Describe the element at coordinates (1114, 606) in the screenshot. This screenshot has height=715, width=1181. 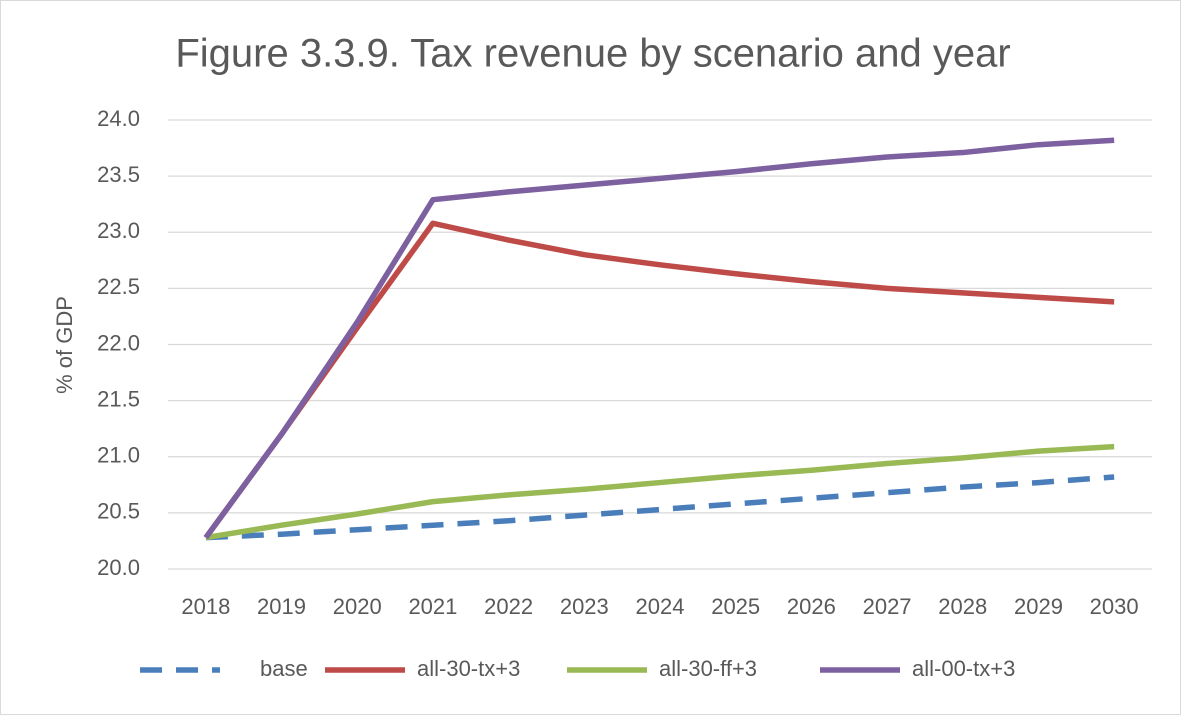
I see `x-tick-label: 2030` at that location.